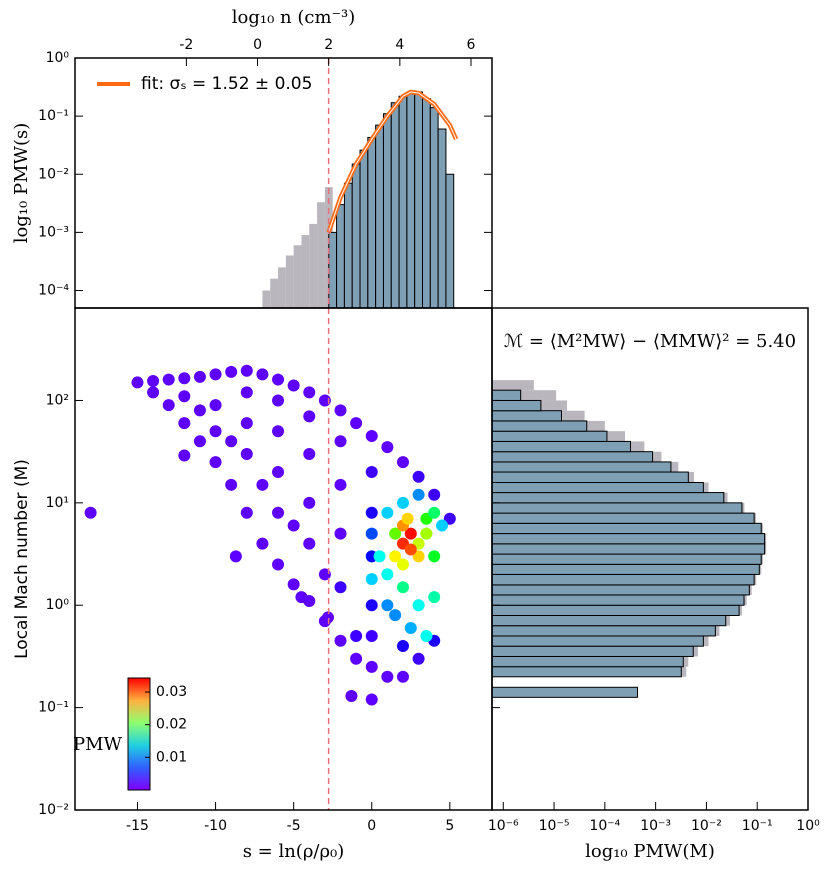 This screenshot has height=872, width=830. Describe the element at coordinates (57, 400) in the screenshot. I see `y-tick-label: 10²` at that location.